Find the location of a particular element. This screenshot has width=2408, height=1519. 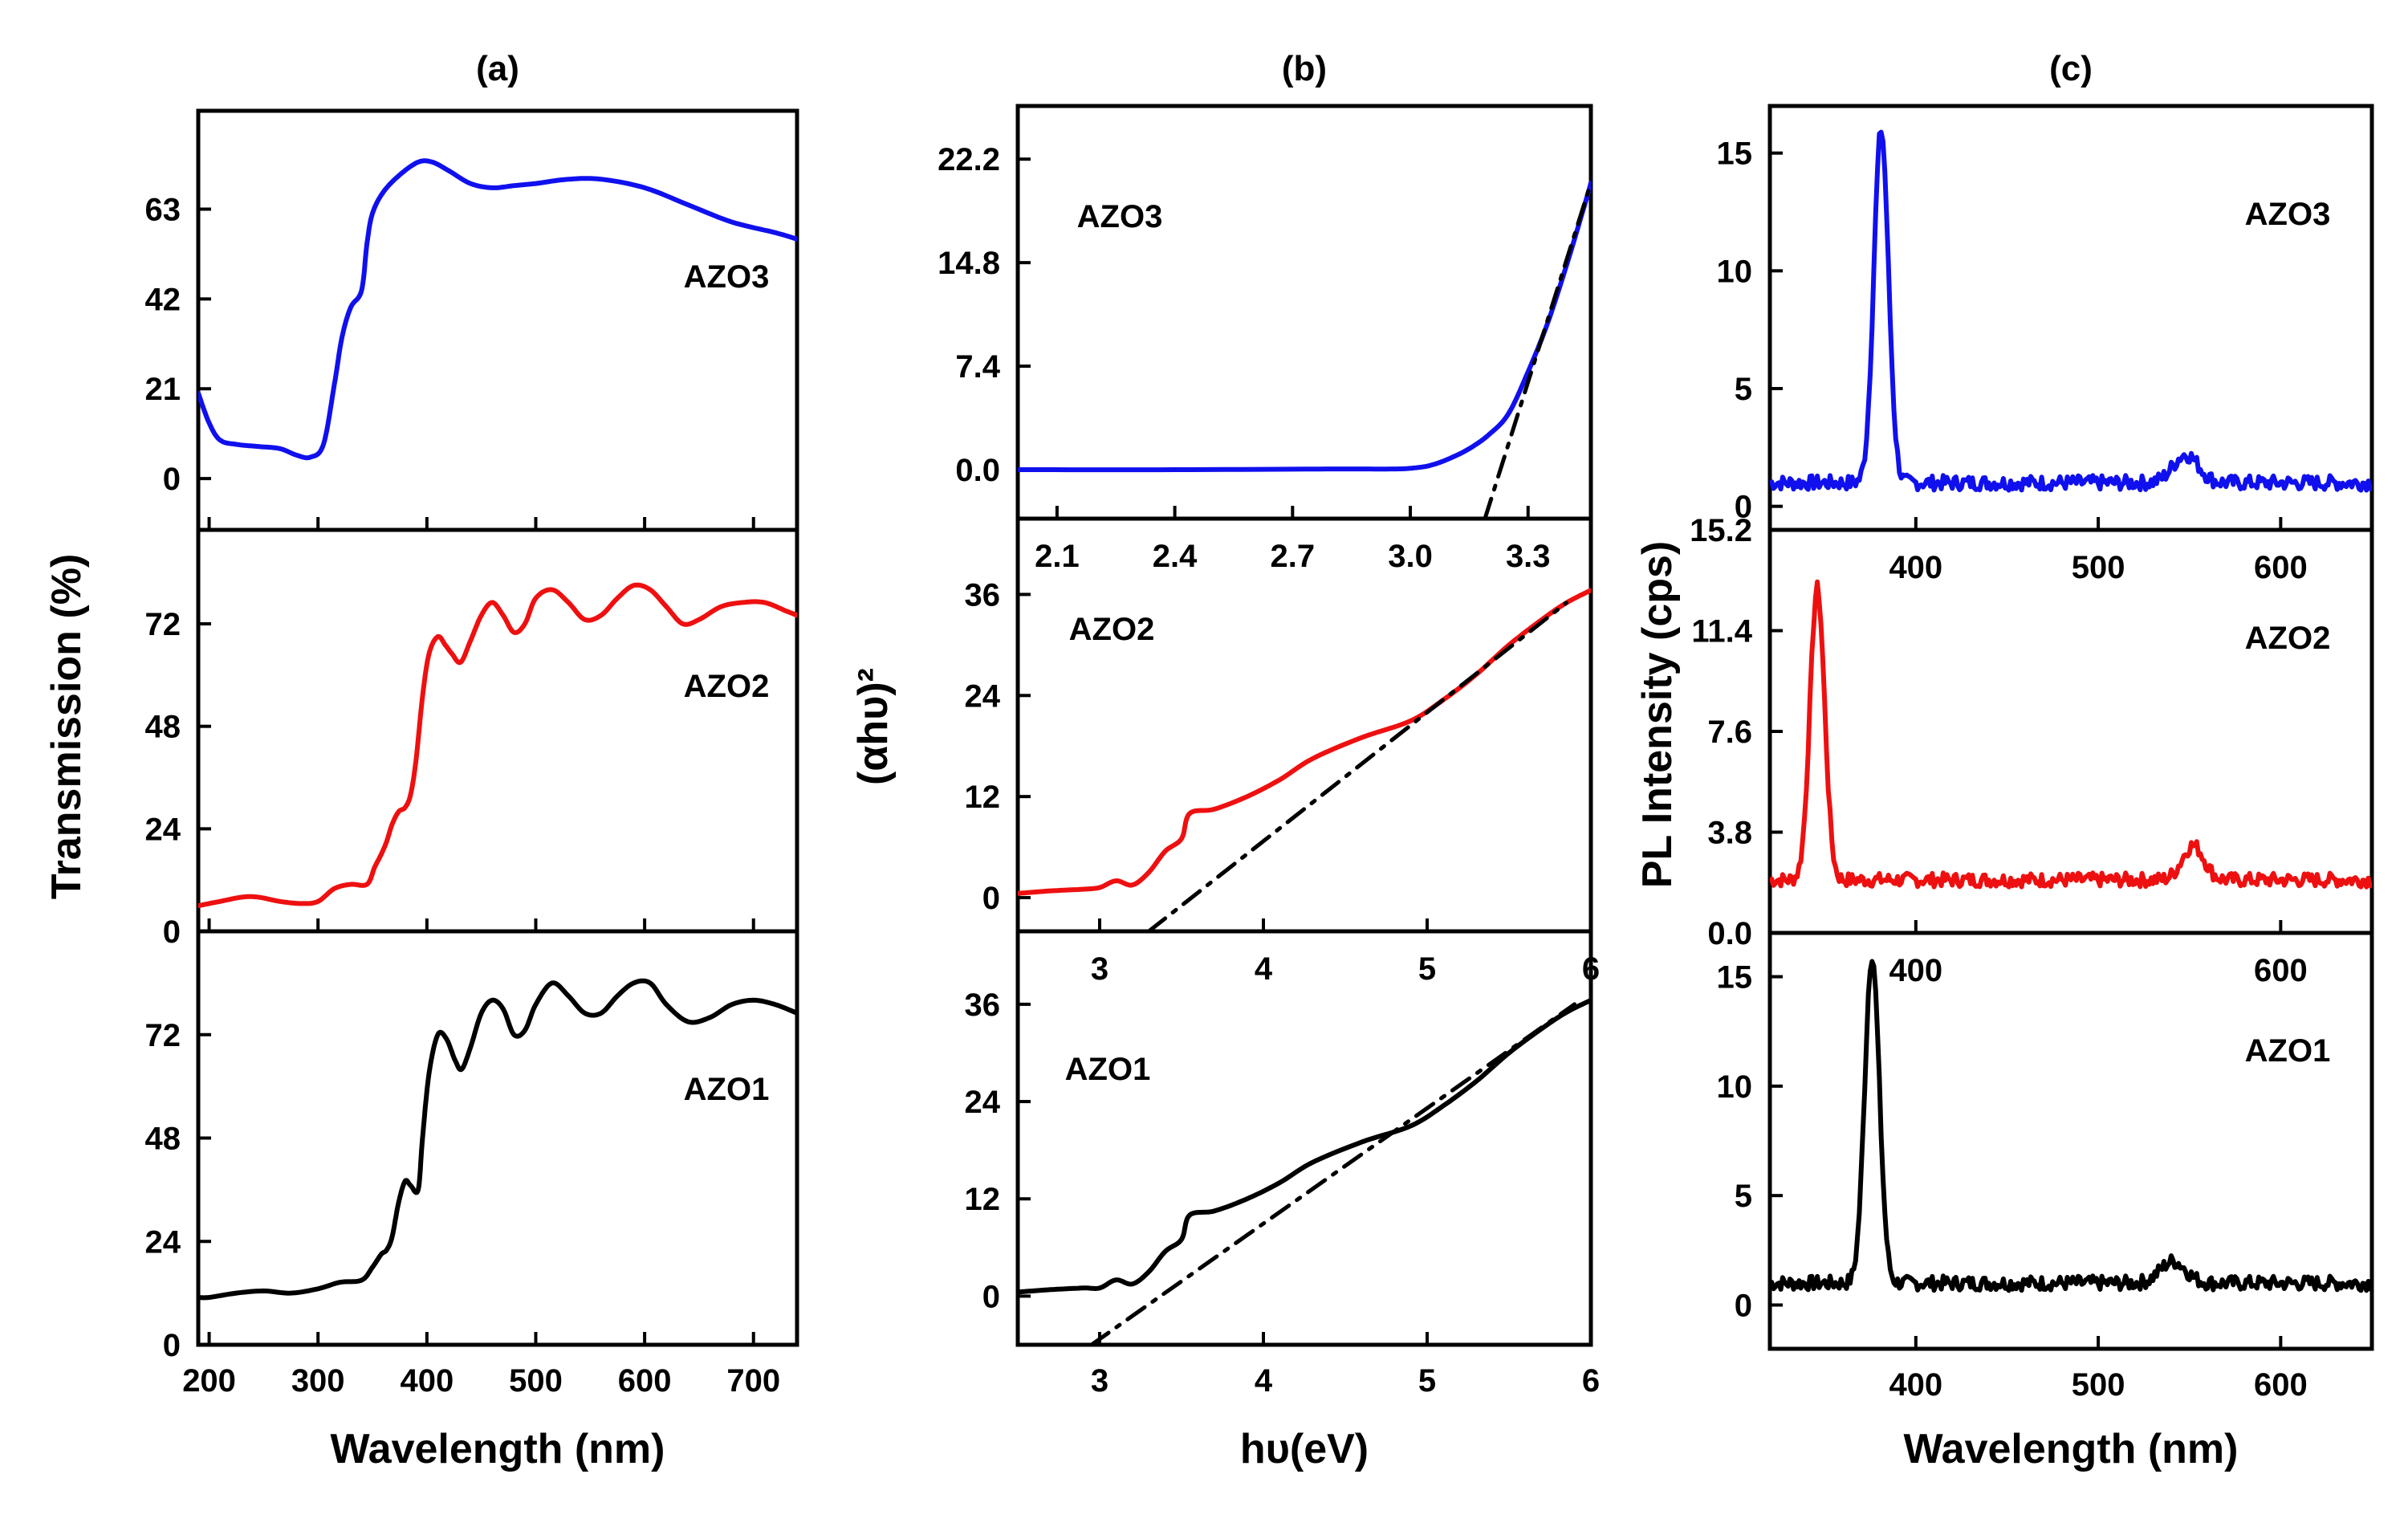

x-tick-label: 2.4 is located at coordinates (1175, 556).